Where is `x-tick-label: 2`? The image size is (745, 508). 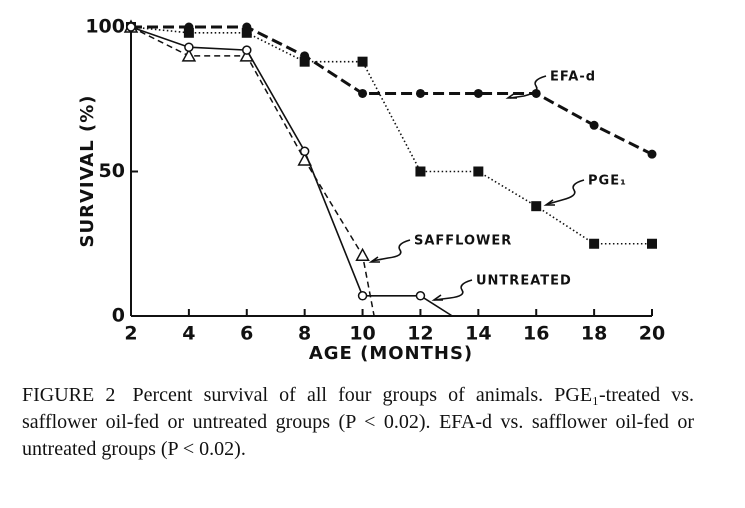 x-tick-label: 2 is located at coordinates (130, 334).